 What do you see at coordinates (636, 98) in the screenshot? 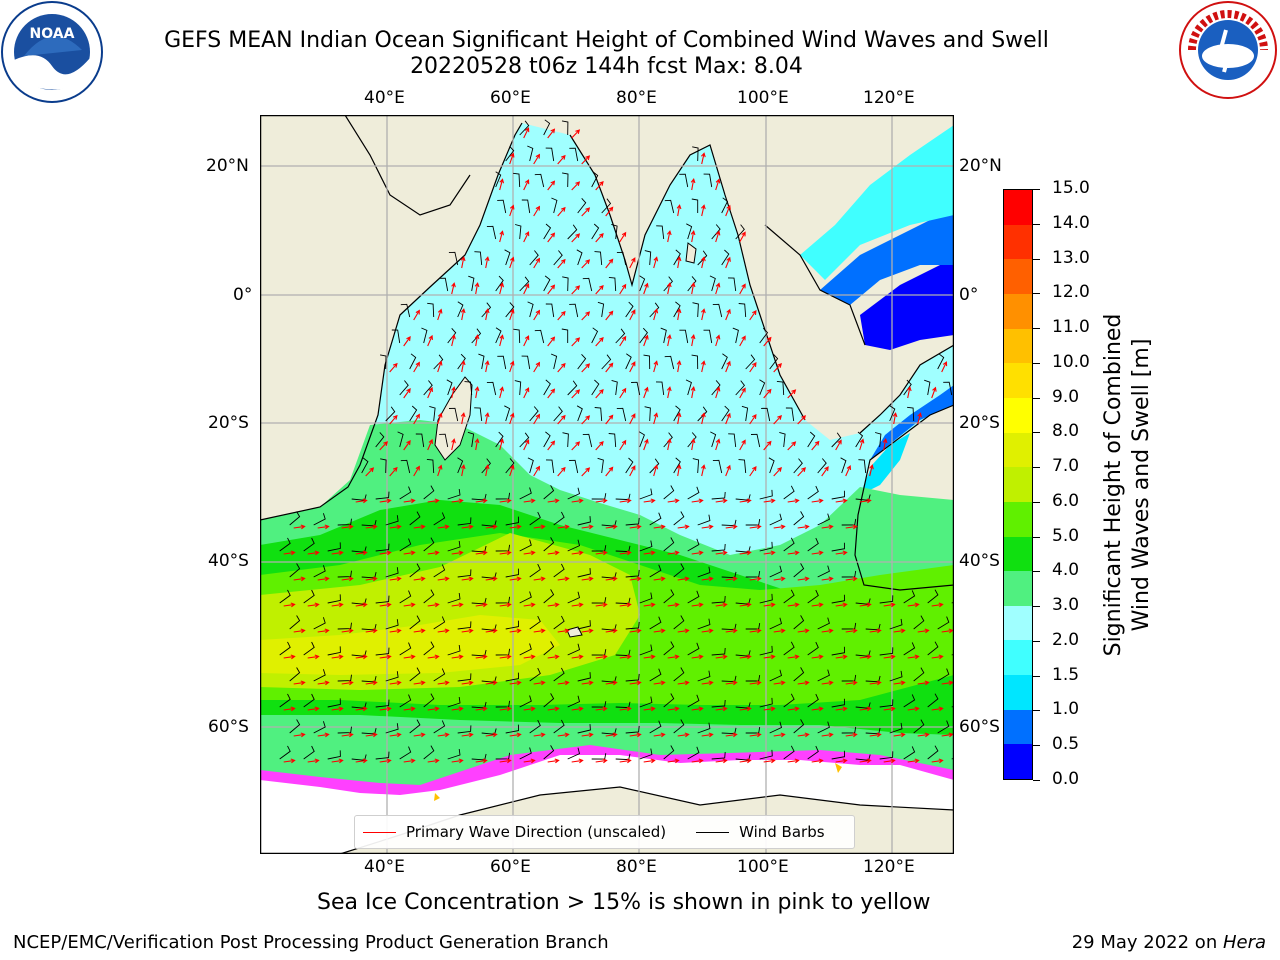
I see `lon-tick-top-80: 80°E` at bounding box center [636, 98].